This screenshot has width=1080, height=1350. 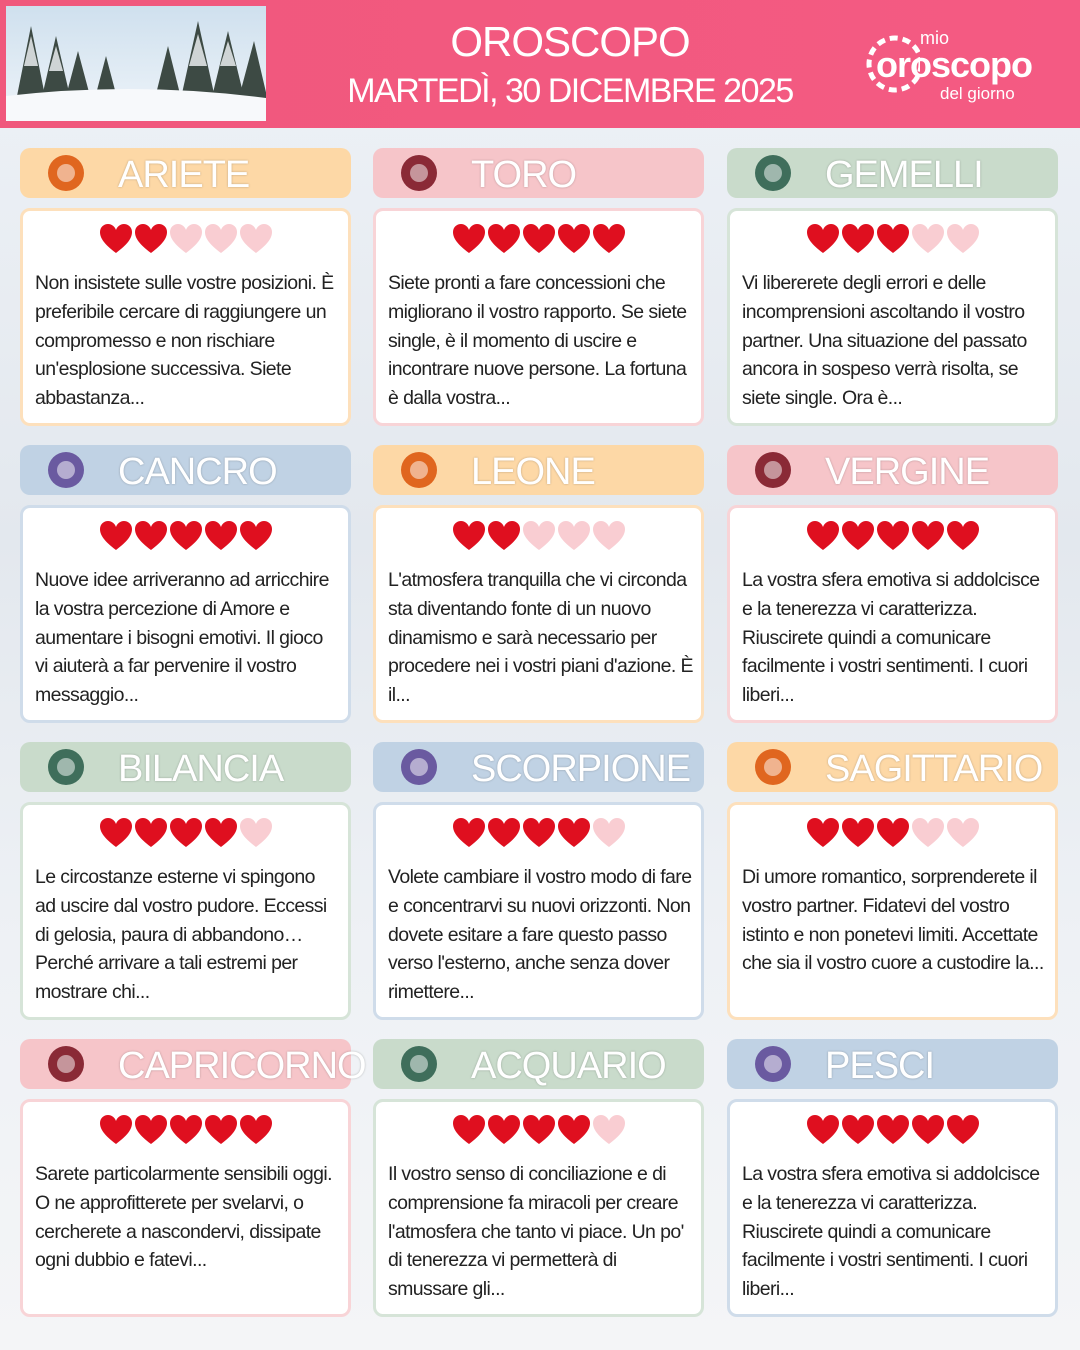 I want to click on sign-name: ARIETE, so click(x=184, y=175).